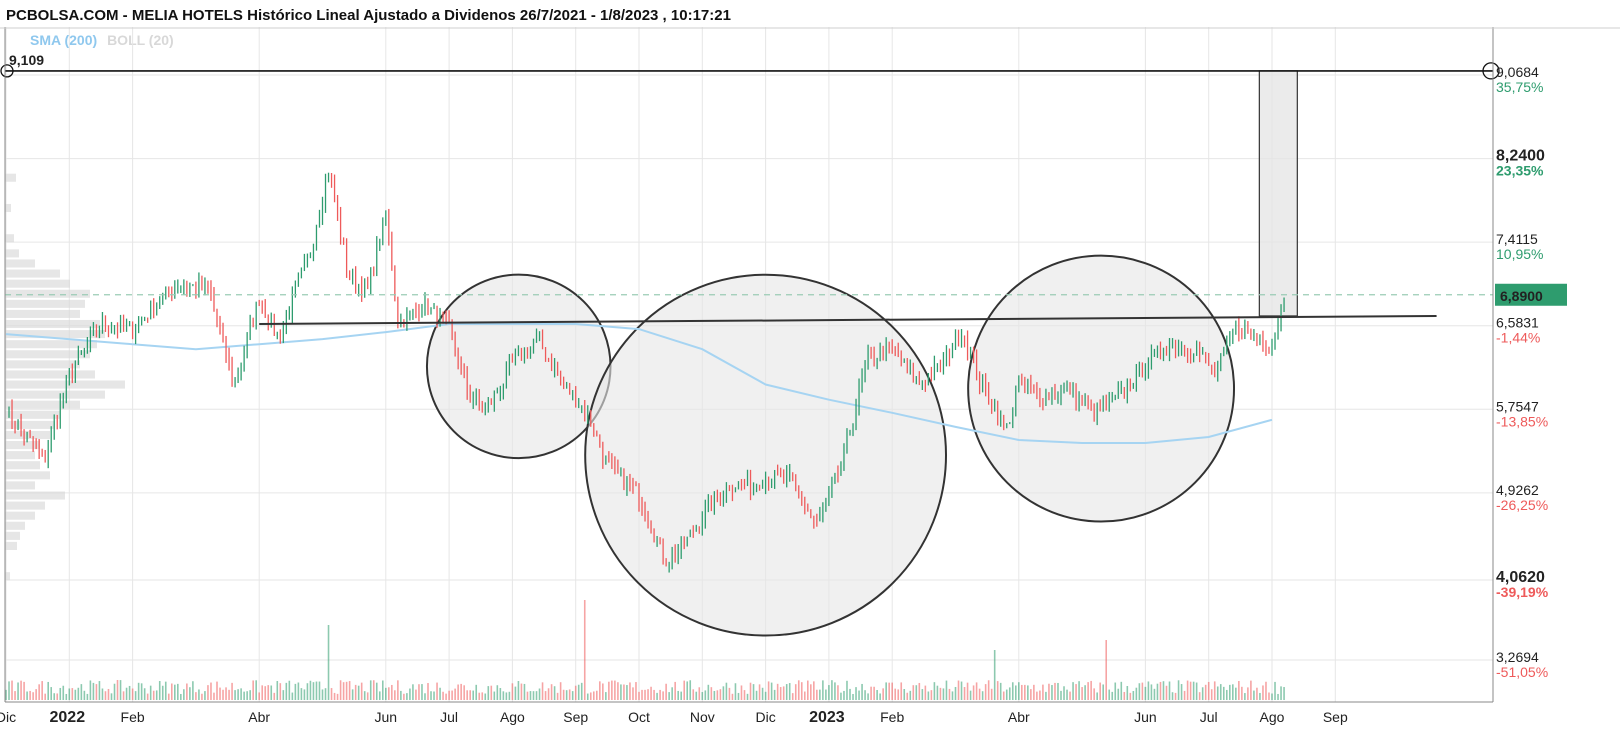 Image resolution: width=1620 pixels, height=756 pixels. I want to click on sma-200-group, so click(639, 383).